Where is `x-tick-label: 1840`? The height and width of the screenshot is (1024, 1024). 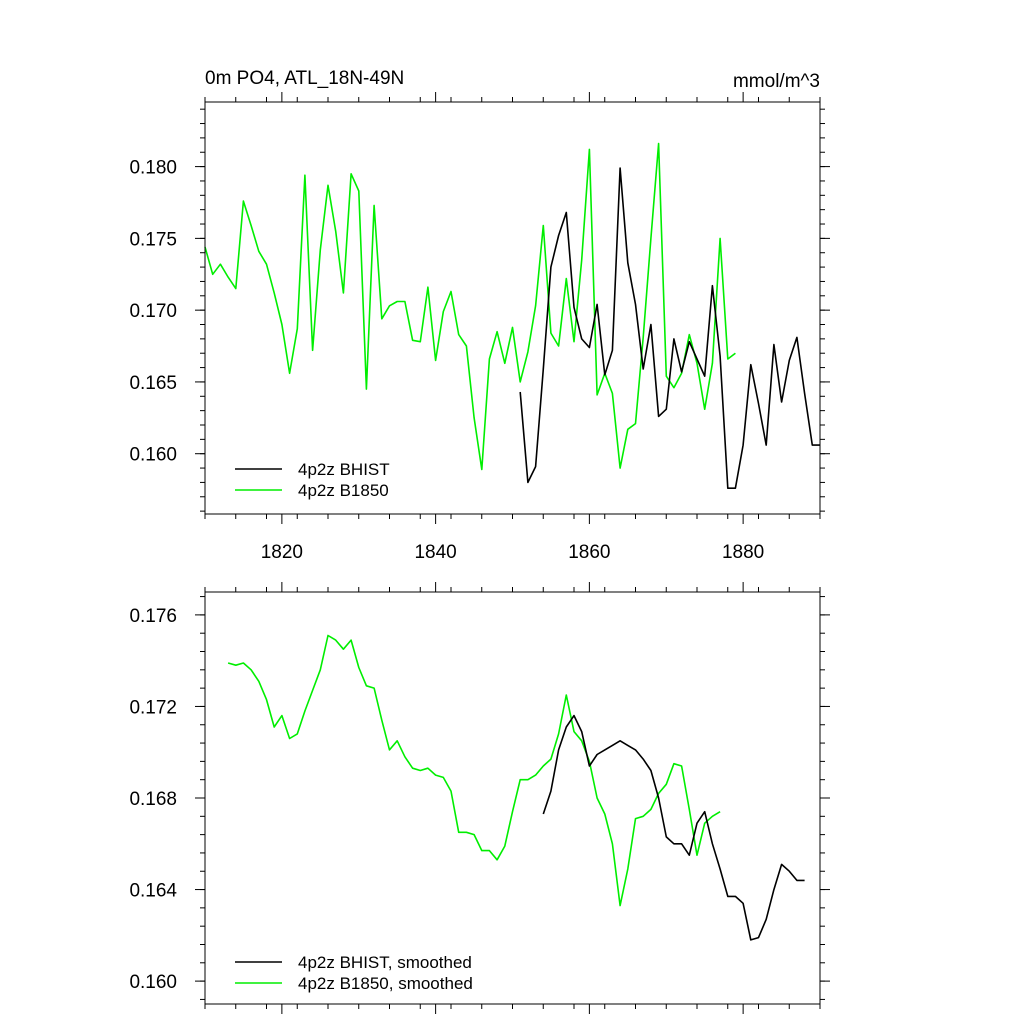
x-tick-label: 1840 is located at coordinates (435, 552).